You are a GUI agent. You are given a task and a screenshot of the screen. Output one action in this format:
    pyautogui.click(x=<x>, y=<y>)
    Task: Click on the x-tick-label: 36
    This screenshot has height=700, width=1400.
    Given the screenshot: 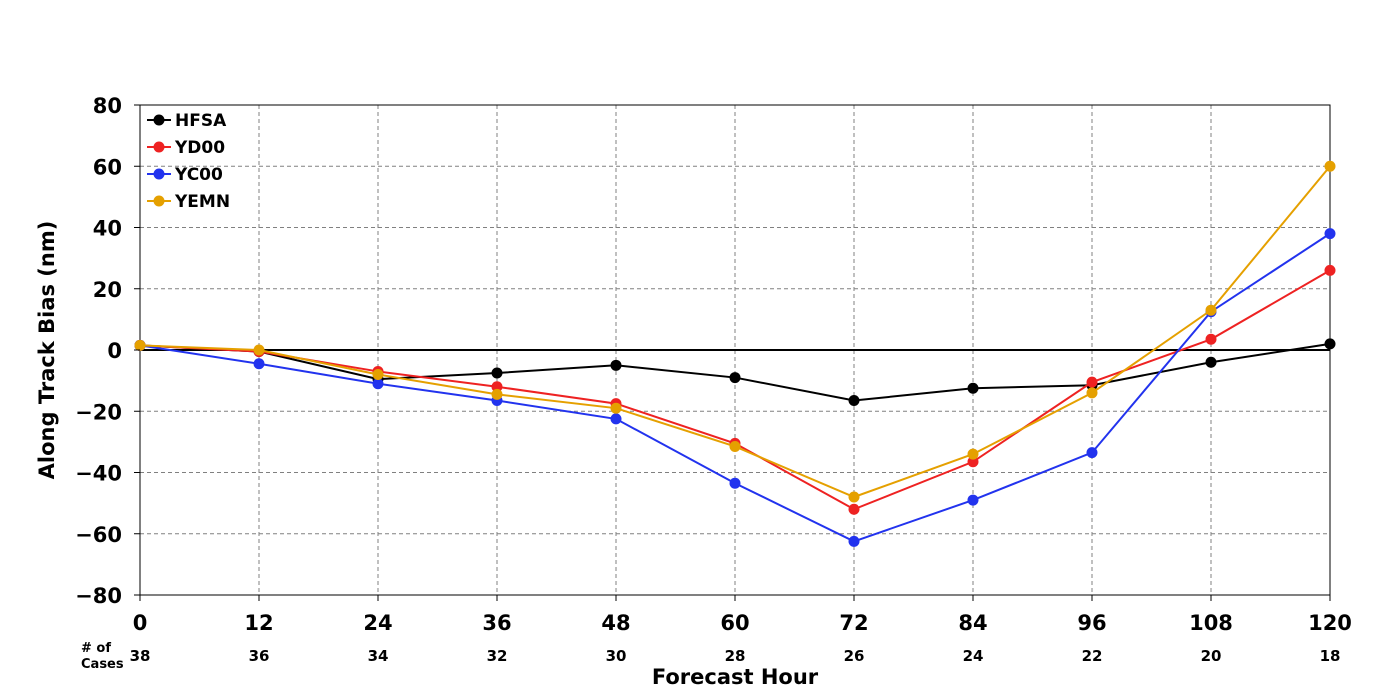 What is the action you would take?
    pyautogui.click(x=496, y=623)
    